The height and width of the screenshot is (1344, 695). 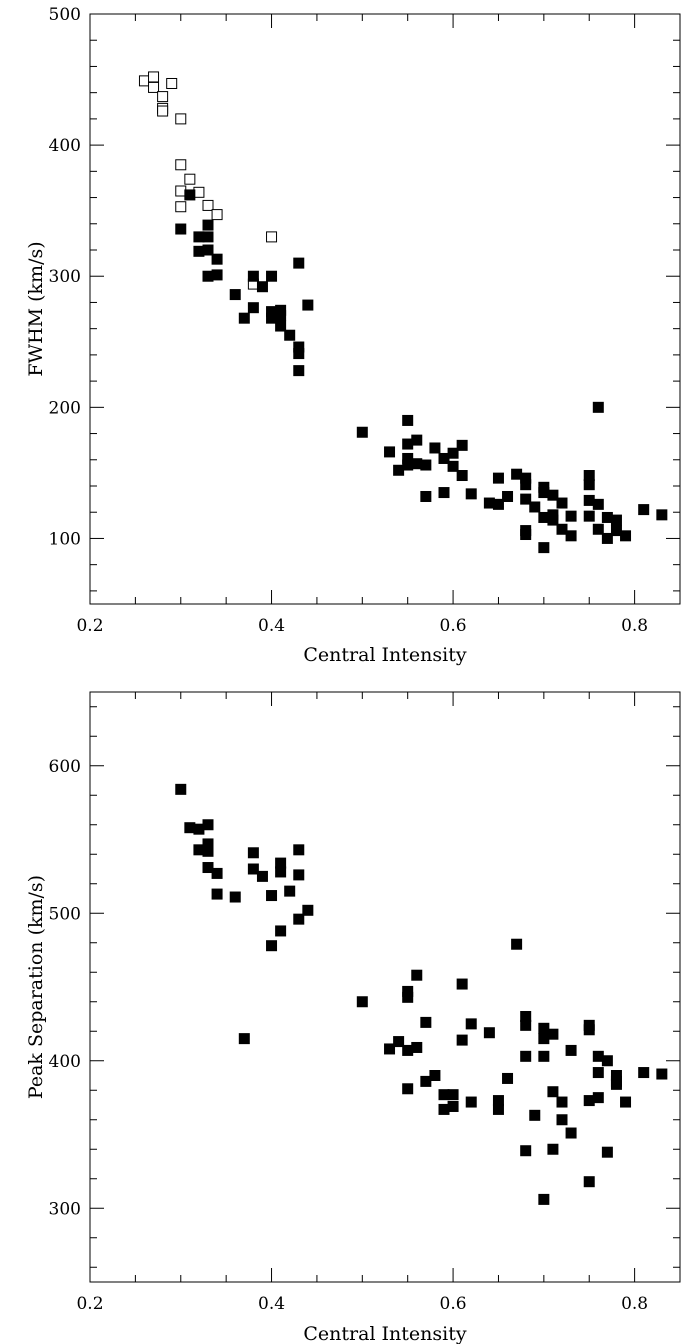 What do you see at coordinates (65, 408) in the screenshot?
I see `y-tick-label: 200` at bounding box center [65, 408].